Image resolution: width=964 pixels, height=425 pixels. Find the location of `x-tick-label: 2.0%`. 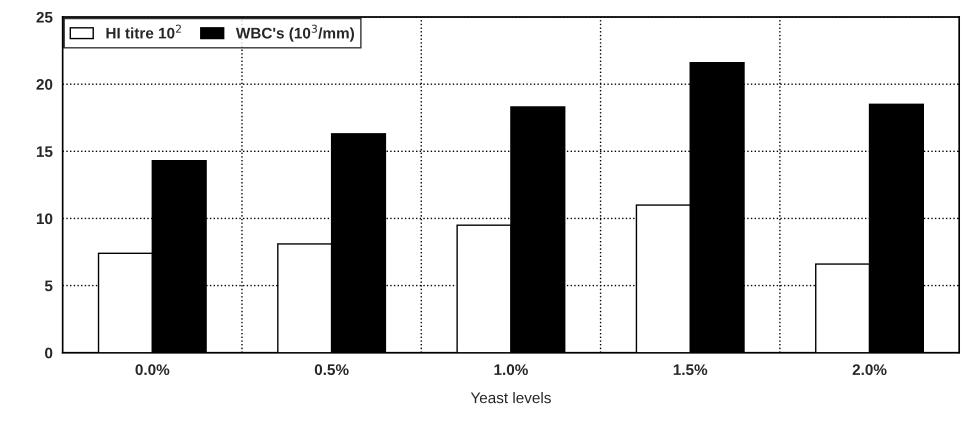

x-tick-label: 2.0% is located at coordinates (869, 370).